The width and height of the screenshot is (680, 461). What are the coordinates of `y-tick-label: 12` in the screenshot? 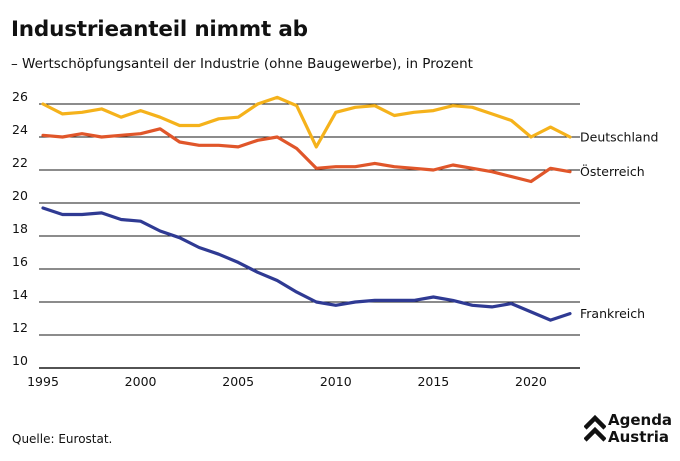 It's located at (20, 327).